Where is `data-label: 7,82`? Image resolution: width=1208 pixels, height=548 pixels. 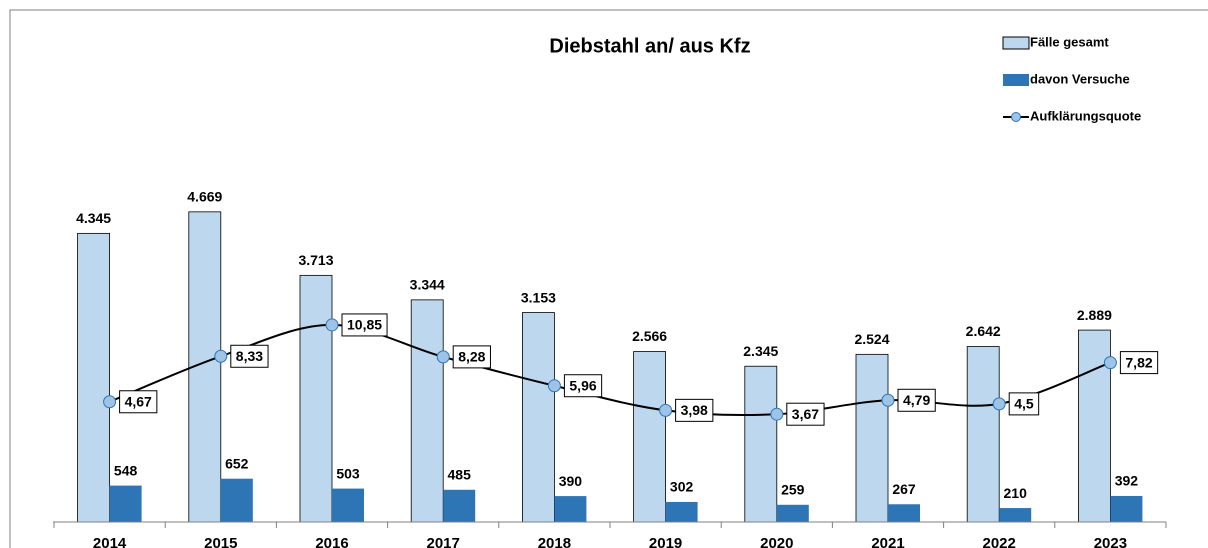
data-label: 7,82 is located at coordinates (1138, 362).